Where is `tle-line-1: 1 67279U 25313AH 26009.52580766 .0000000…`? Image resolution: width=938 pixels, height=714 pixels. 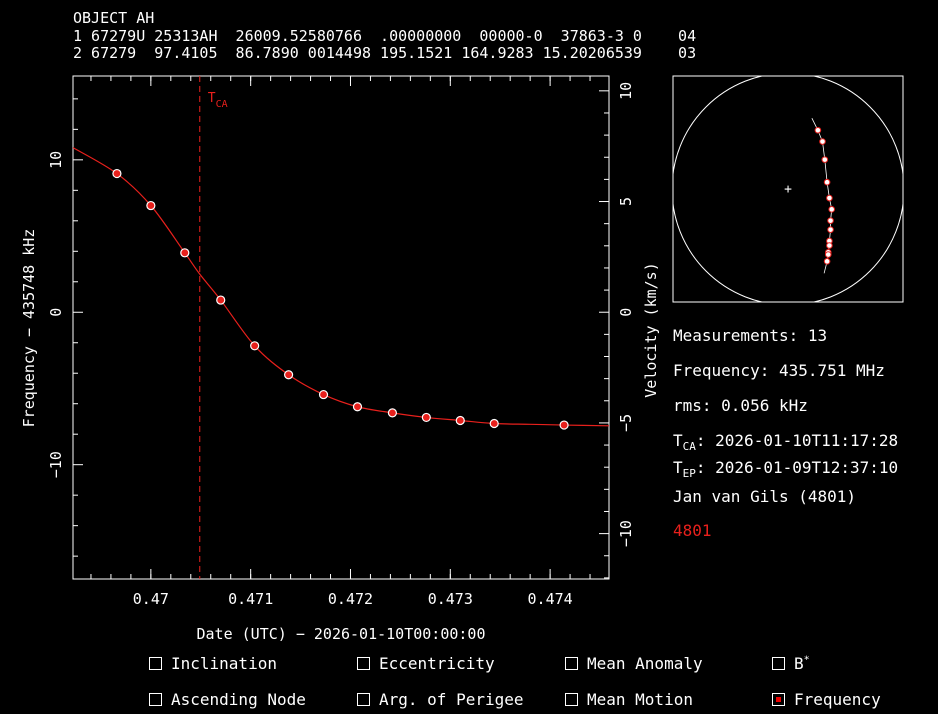
tle-line-1: 1 67279U 25313AH 26009.52580766 .0000000… is located at coordinates (385, 36).